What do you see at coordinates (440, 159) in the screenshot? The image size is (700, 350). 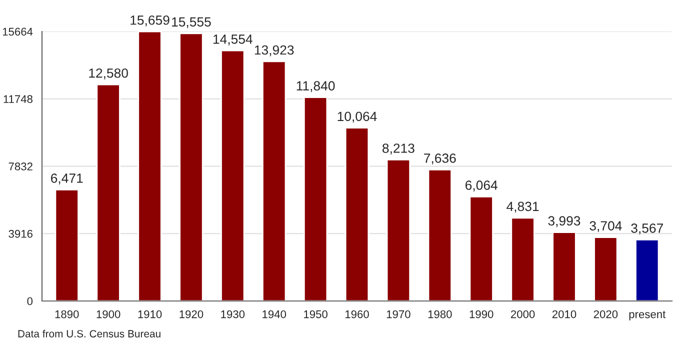 I see `data-label: 7,636` at bounding box center [440, 159].